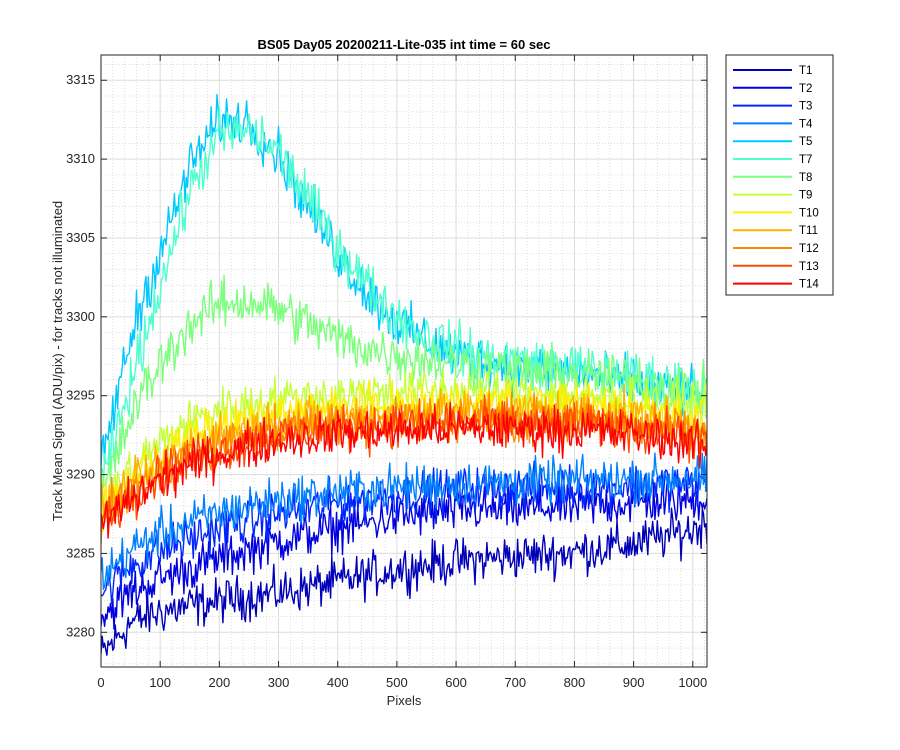 The image size is (900, 750). What do you see at coordinates (397, 682) in the screenshot?
I see `x-tick-label: 500` at bounding box center [397, 682].